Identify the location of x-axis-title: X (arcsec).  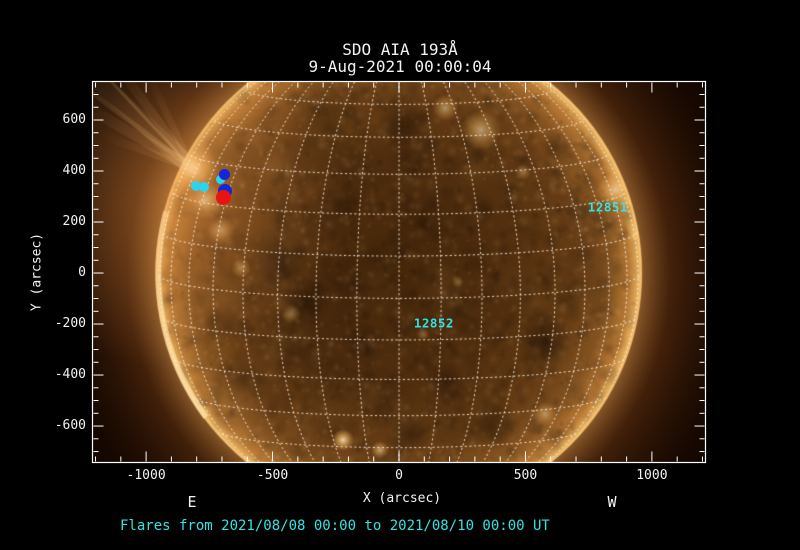
(402, 498).